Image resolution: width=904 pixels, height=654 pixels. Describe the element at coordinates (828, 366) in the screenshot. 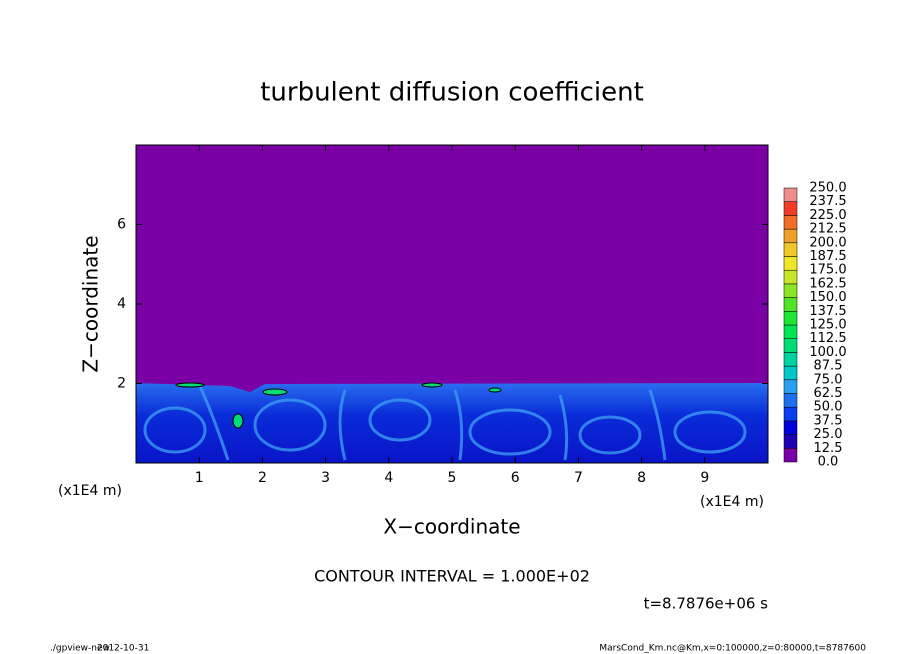

I see `colorbar-label: 87.5` at that location.